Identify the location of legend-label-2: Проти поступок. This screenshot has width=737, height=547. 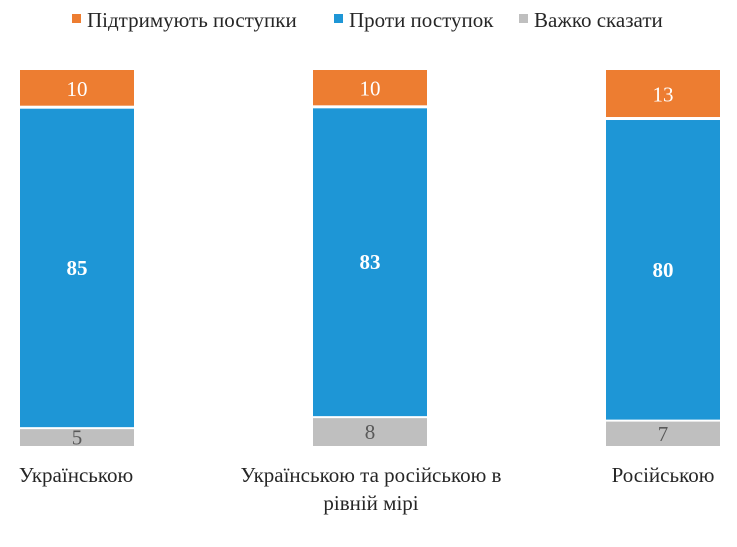
(421, 20).